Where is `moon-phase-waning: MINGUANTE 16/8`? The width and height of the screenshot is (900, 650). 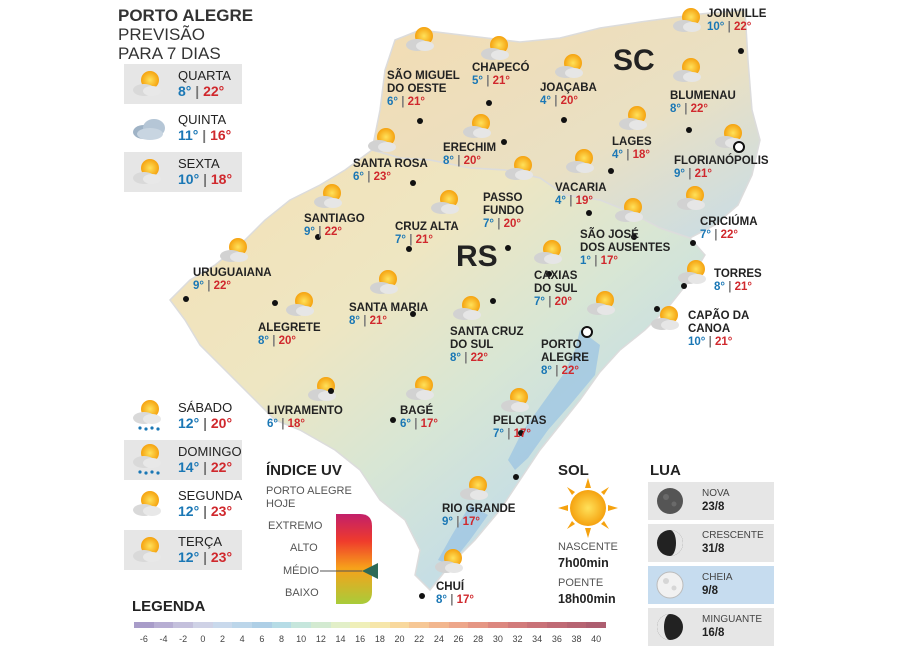 moon-phase-waning: MINGUANTE 16/8 is located at coordinates (711, 627).